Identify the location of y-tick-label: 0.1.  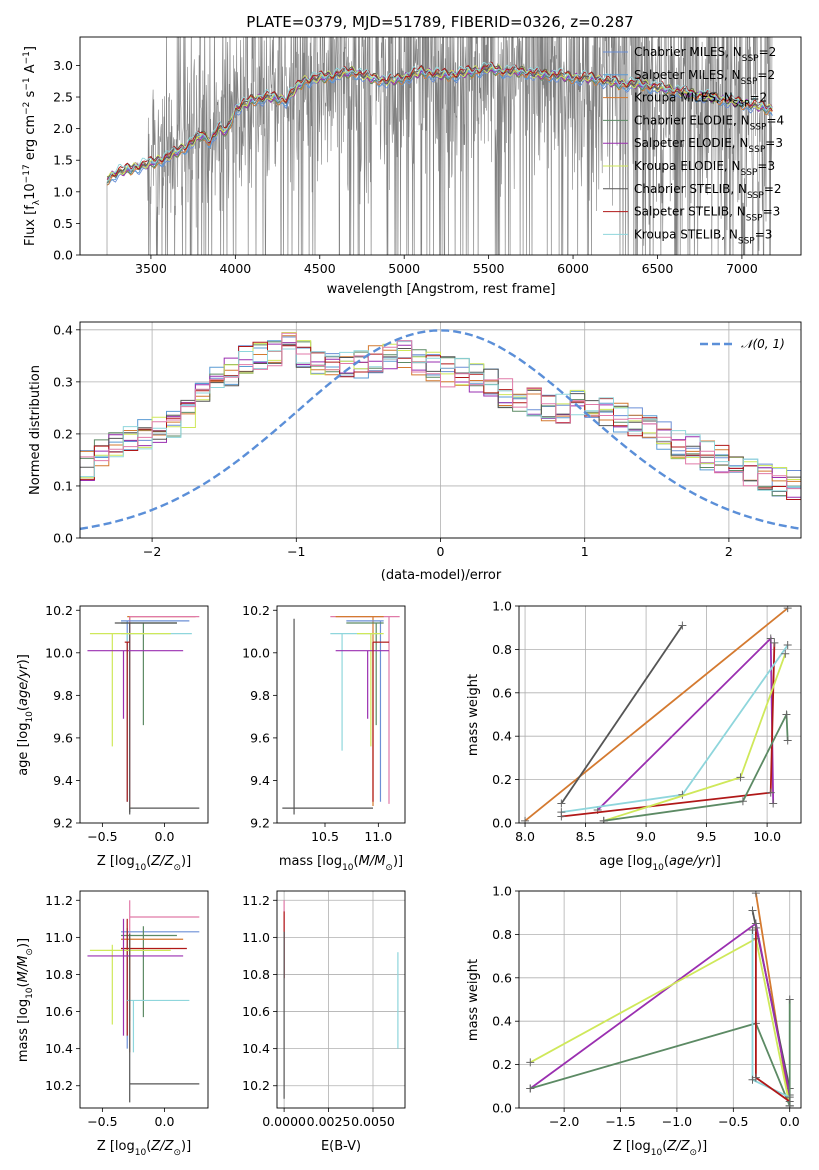
(63, 485).